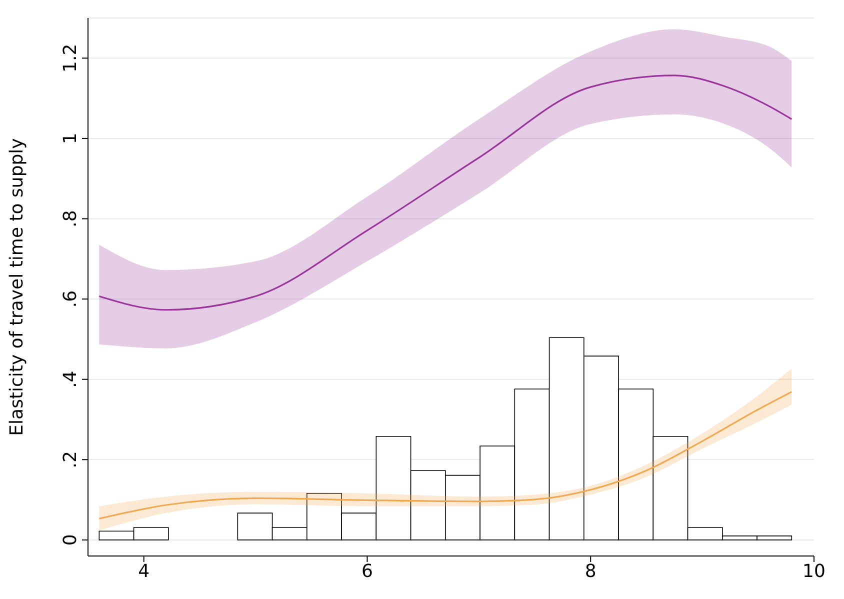 This screenshot has height=599, width=844. What do you see at coordinates (70, 219) in the screenshot?
I see `y-tick-label: .8` at bounding box center [70, 219].